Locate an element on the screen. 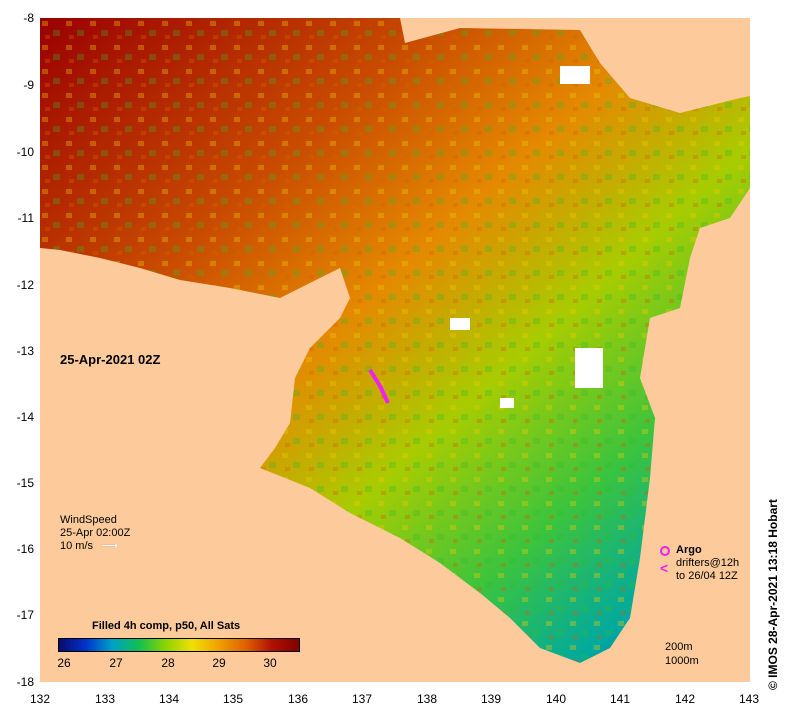 The height and width of the screenshot is (716, 791). lat-tick-label: -18 is located at coordinates (25, 682).